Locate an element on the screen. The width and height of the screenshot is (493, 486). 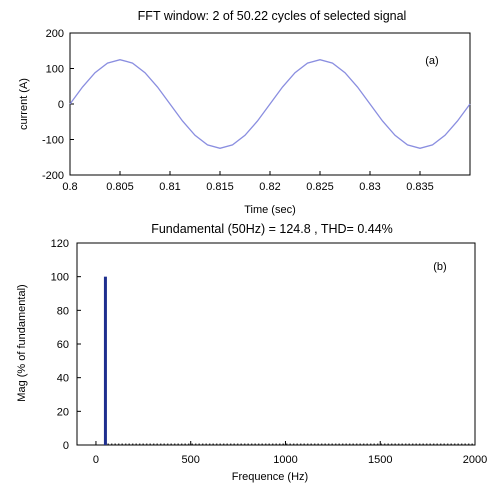
panel-a-y-tick-label: 0 is located at coordinates (61, 105).